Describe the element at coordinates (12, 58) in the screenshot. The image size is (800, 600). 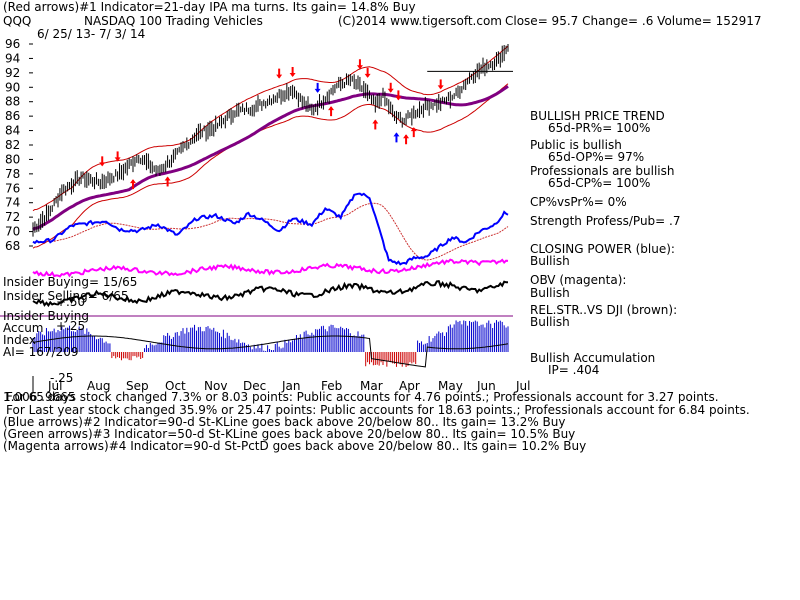
I see `y-tick-label: 94` at that location.